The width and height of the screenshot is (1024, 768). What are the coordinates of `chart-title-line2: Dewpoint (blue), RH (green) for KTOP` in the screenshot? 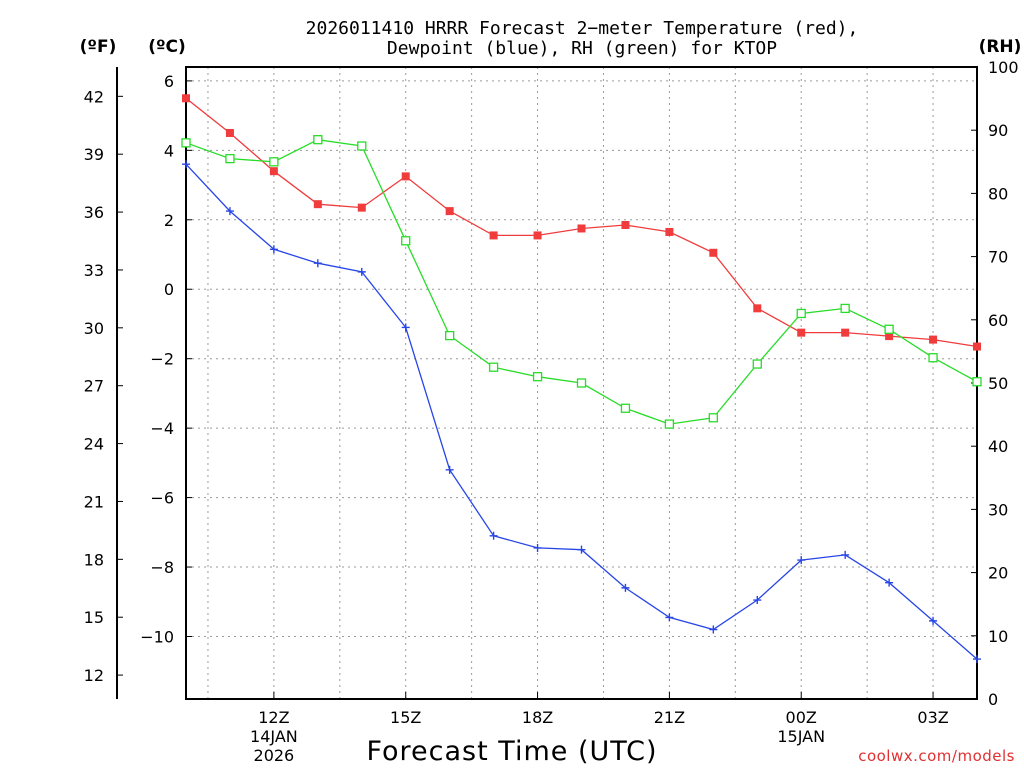 It's located at (582, 48).